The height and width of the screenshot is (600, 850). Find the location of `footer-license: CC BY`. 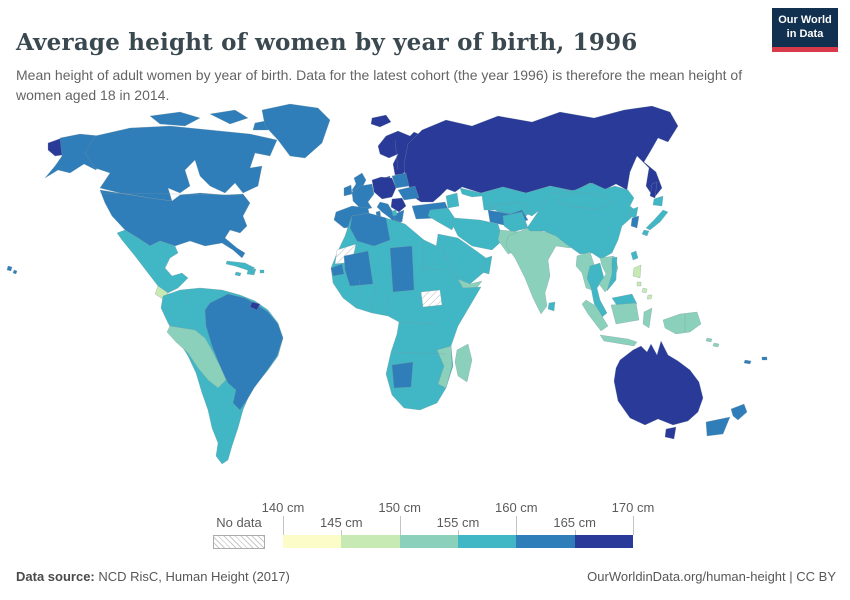

footer-license: CC BY is located at coordinates (816, 576).